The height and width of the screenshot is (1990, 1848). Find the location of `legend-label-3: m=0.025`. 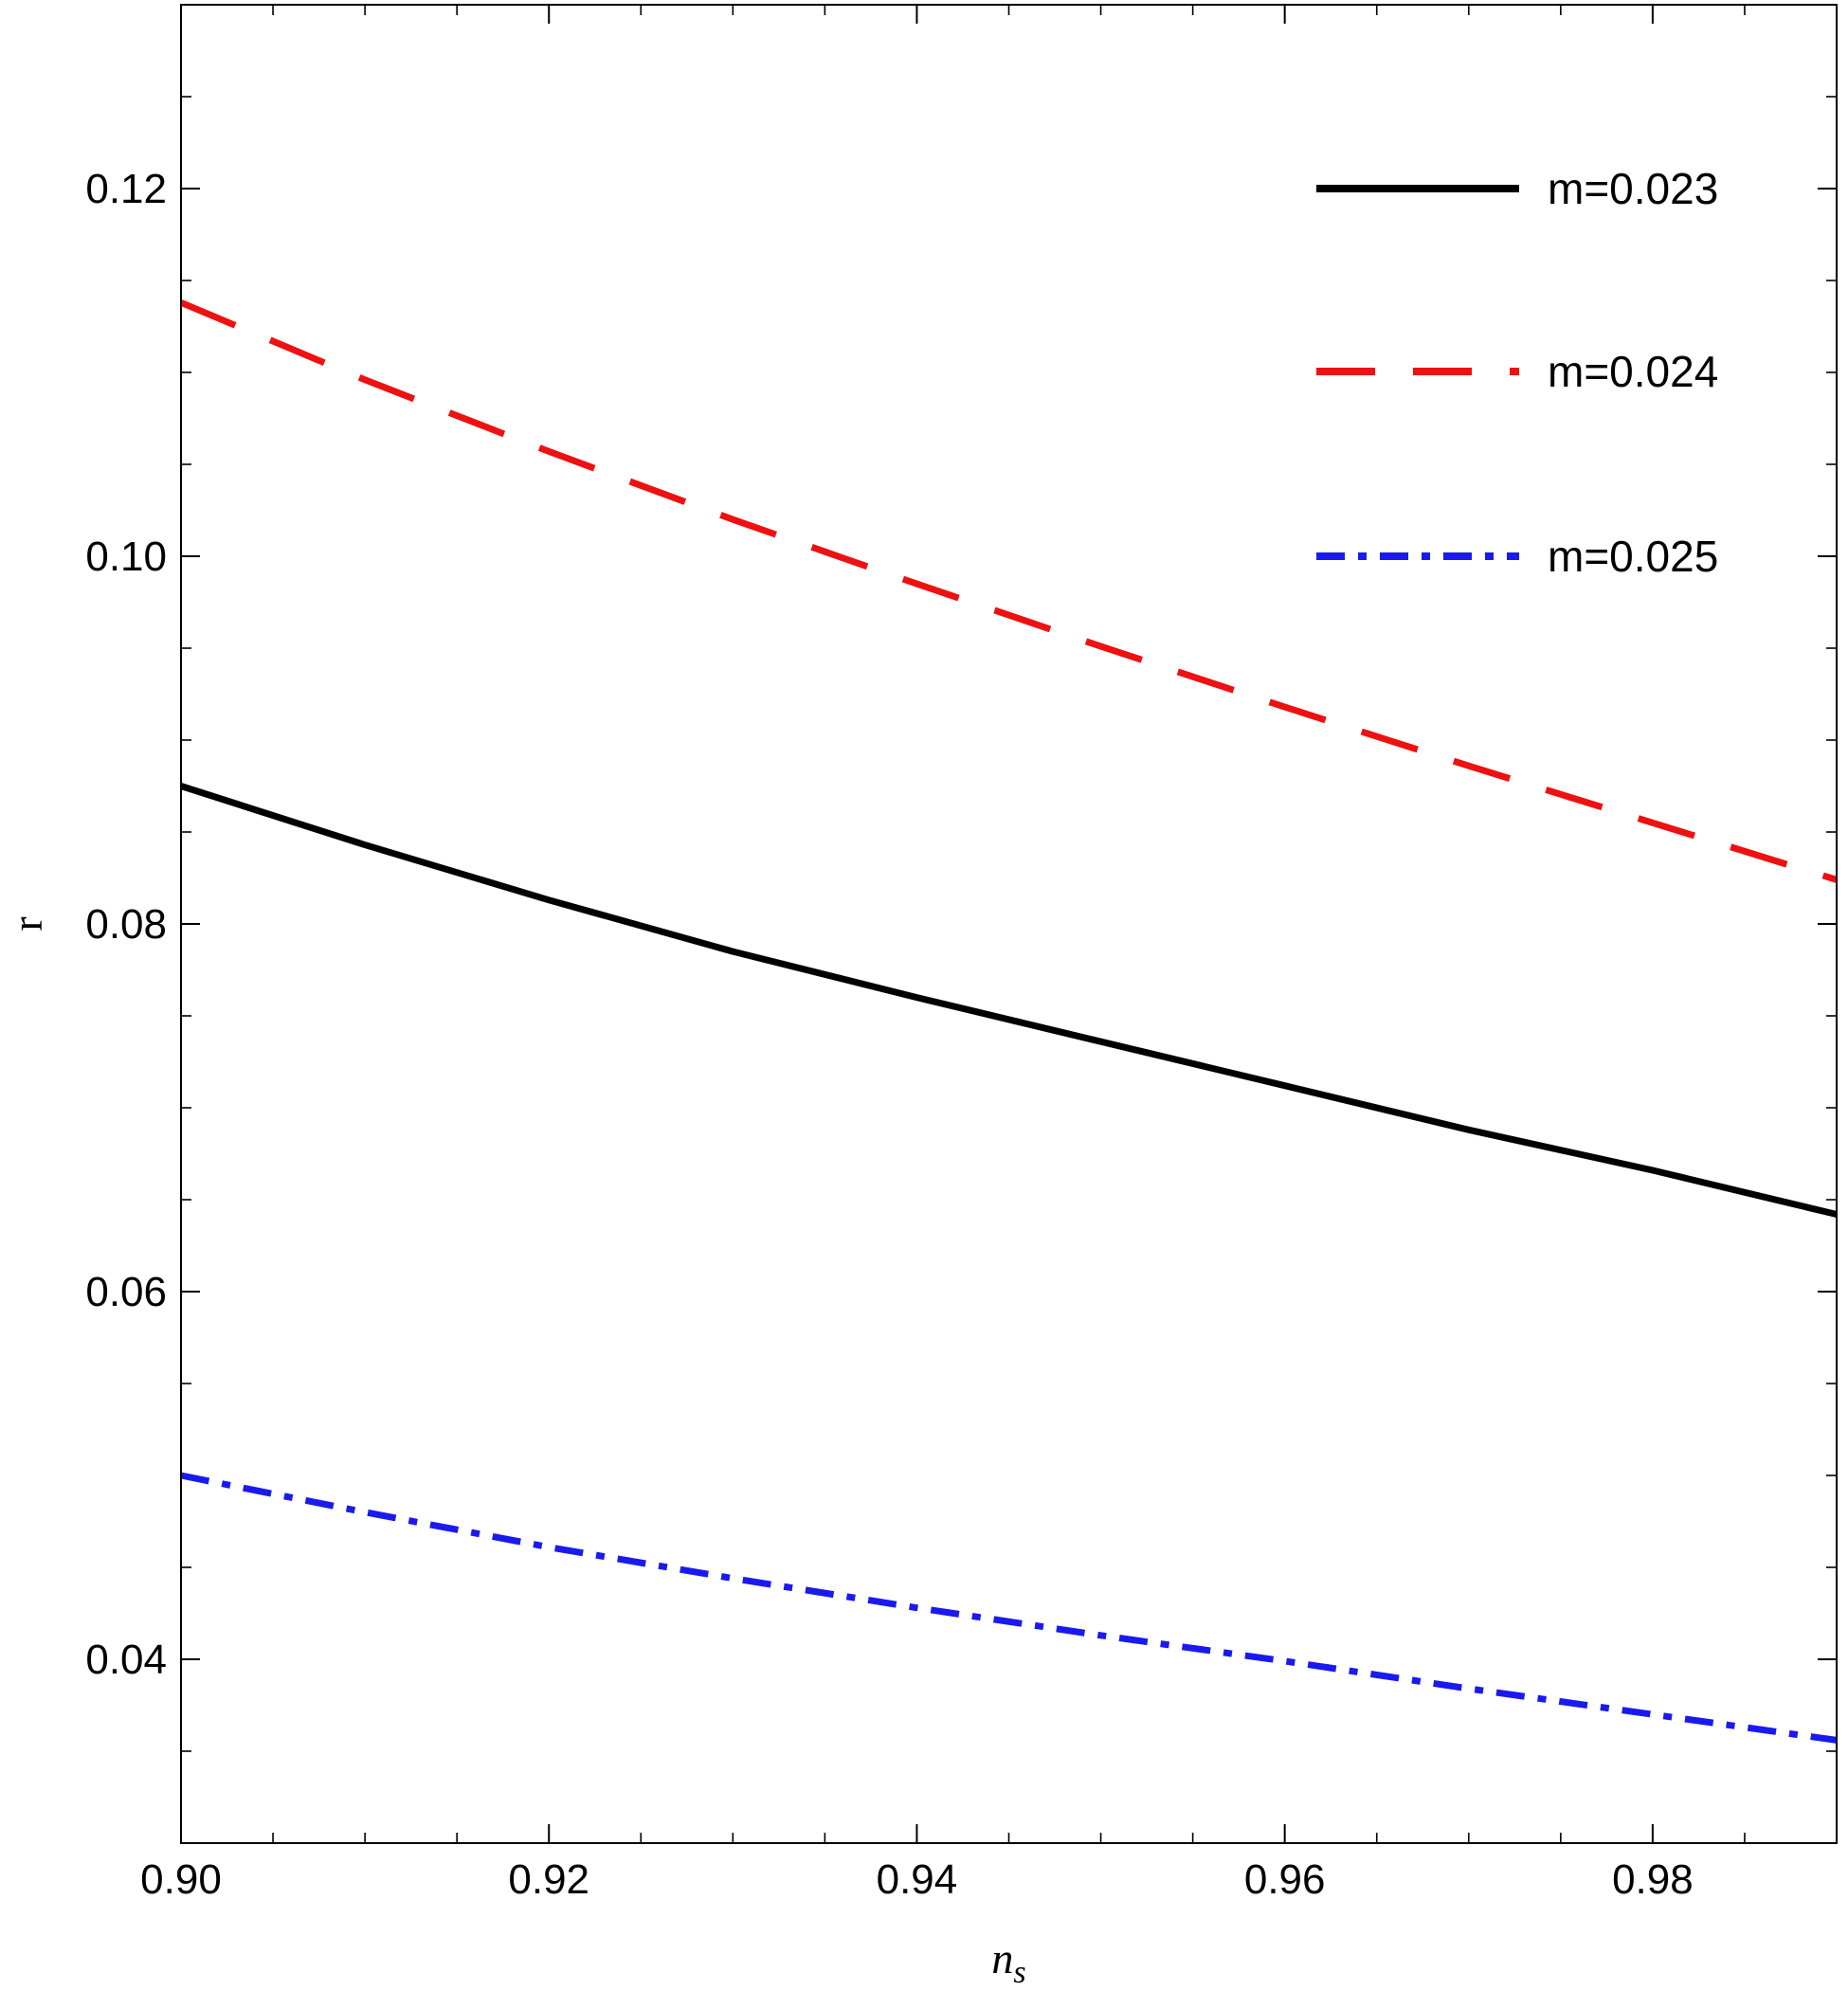

legend-label-3: m=0.025 is located at coordinates (1633, 556).